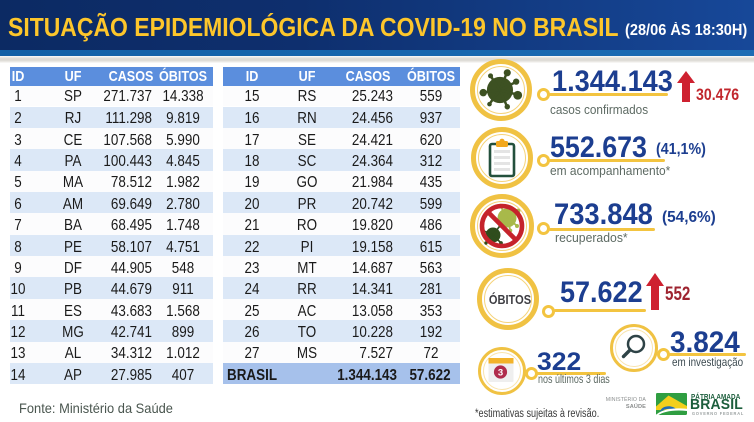  I want to click on svg-text: 3, so click(500, 372).